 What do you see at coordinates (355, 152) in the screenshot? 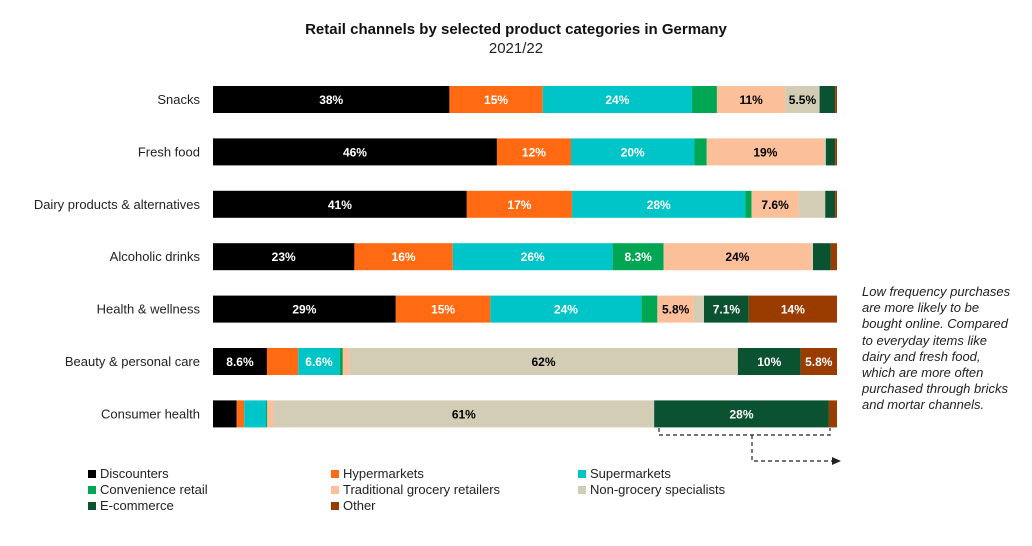
I see `bar-segment-fresh-food-discounters` at bounding box center [355, 152].